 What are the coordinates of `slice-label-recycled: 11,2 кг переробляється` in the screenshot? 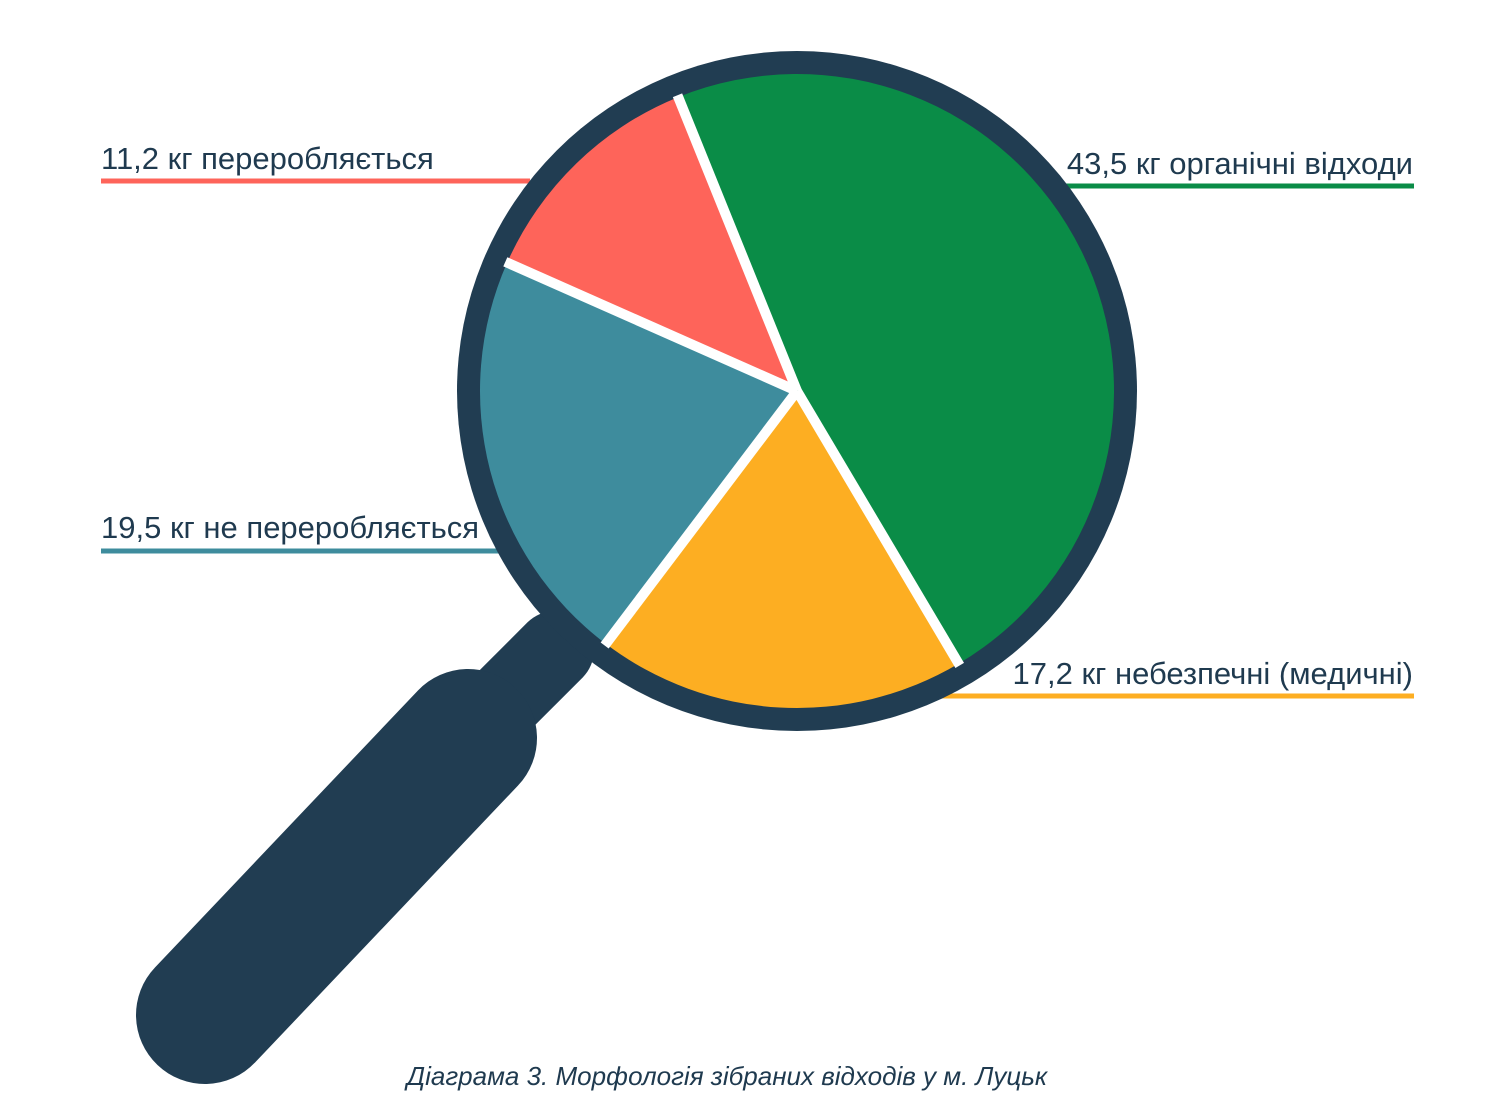 It's located at (267, 158).